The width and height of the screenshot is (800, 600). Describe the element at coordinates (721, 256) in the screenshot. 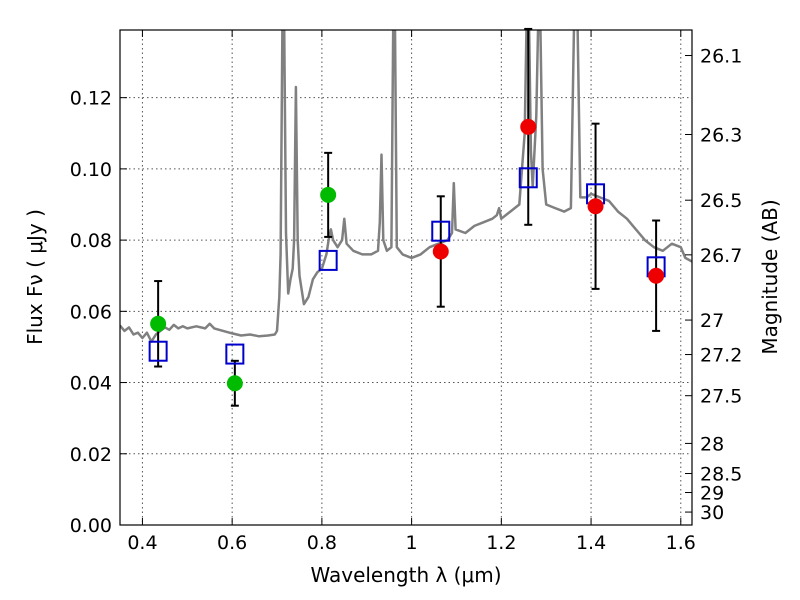

I see `y-right-tick-label: 26.7` at that location.